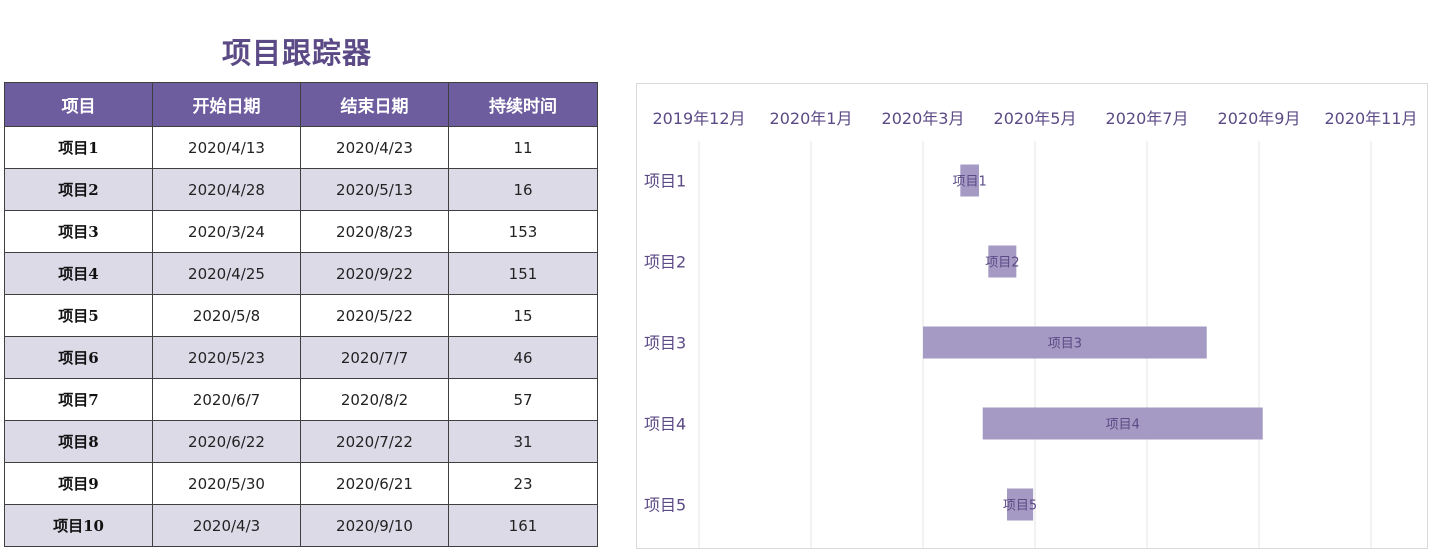 The image size is (1436, 557). I want to click on cell-project-name: 项目7, so click(78, 399).